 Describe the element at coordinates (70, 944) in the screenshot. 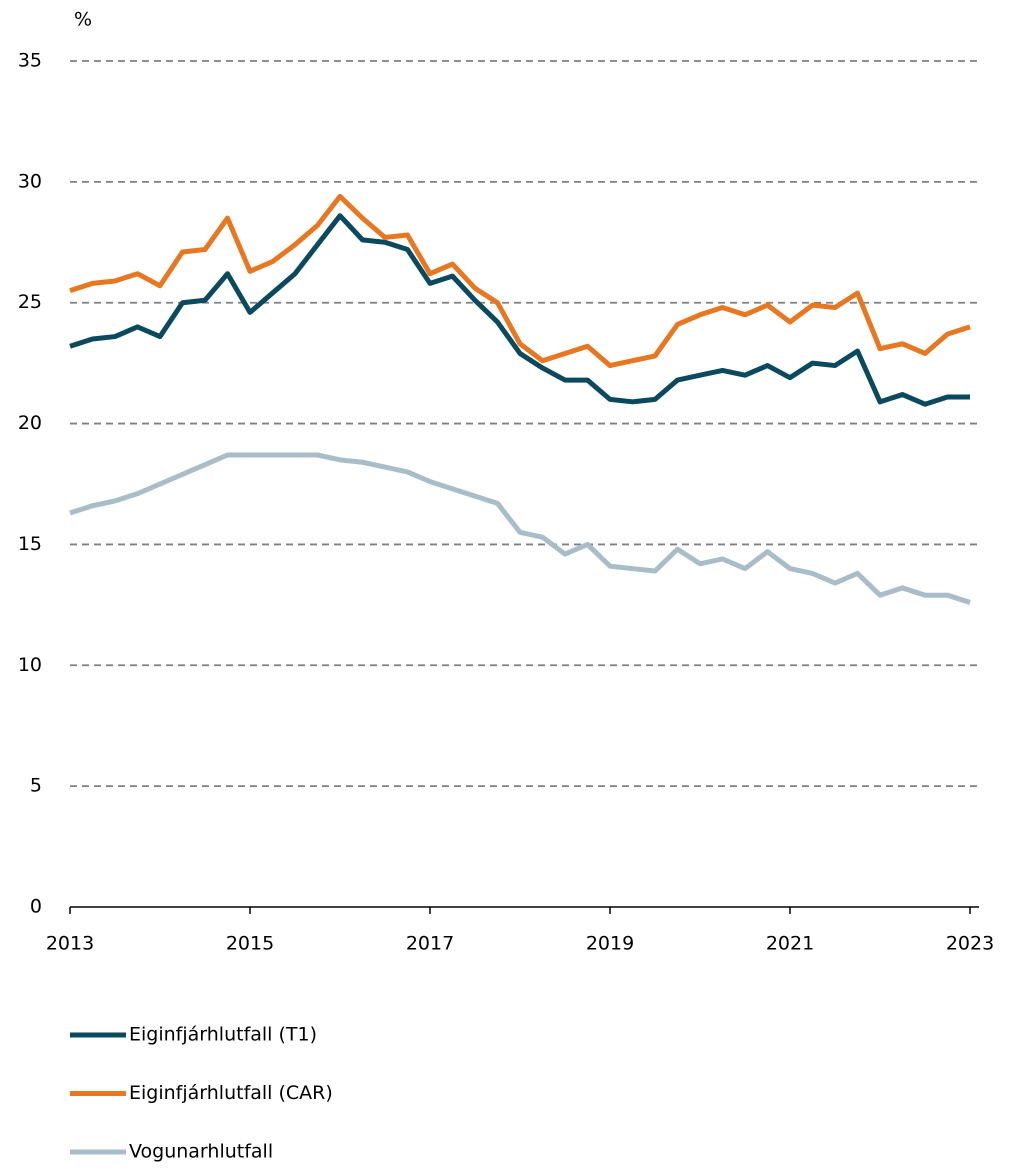

I see `x-tick-label: 2013` at that location.